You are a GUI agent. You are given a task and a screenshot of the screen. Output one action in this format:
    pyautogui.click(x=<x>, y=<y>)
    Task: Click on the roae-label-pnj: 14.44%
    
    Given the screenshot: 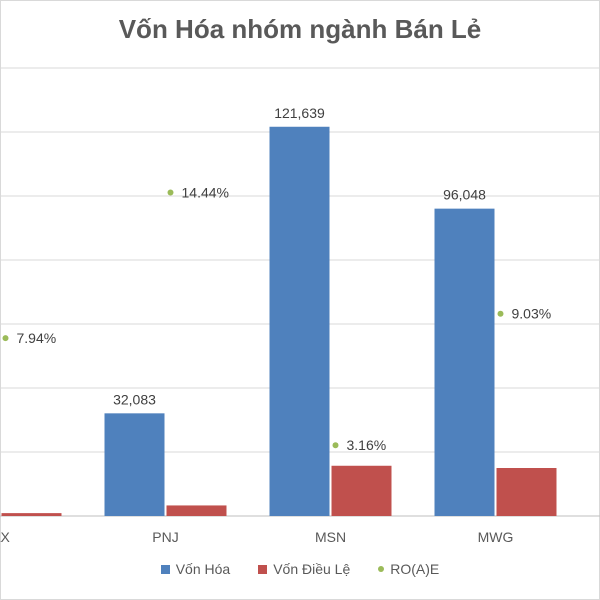 What is the action you would take?
    pyautogui.click(x=205, y=193)
    